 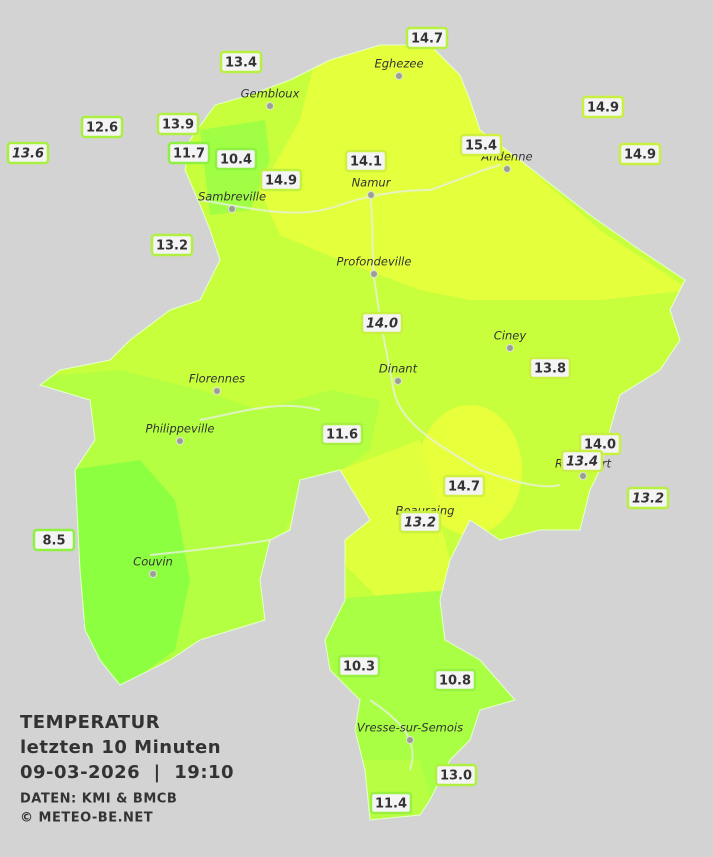 I want to click on town-label: Gembloux, so click(x=270, y=94).